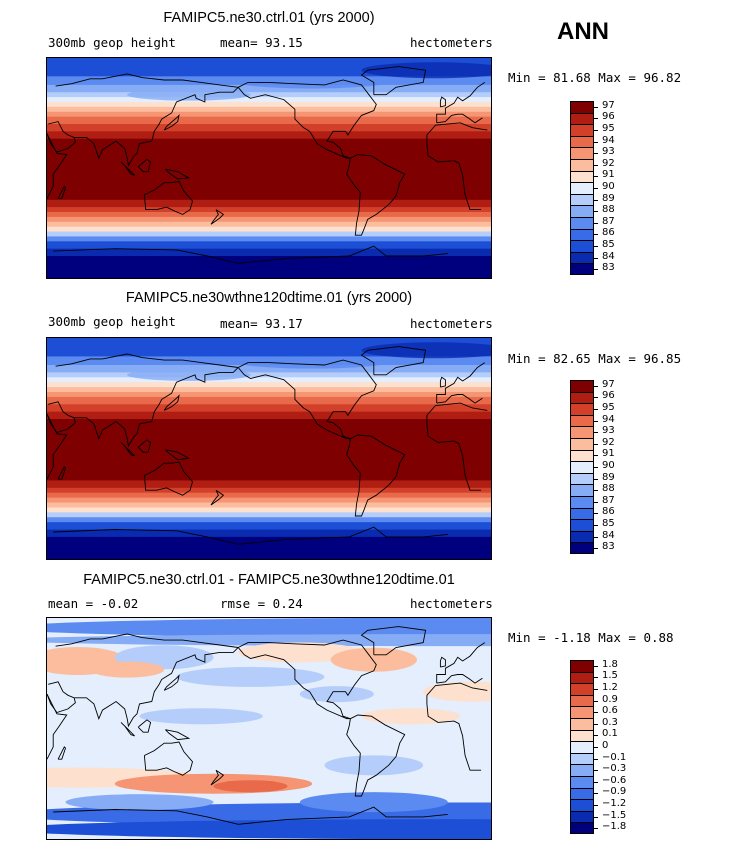 This screenshot has height=850, width=733. Describe the element at coordinates (614, 827) in the screenshot. I see `colorbar-tick-label: −1.8` at that location.